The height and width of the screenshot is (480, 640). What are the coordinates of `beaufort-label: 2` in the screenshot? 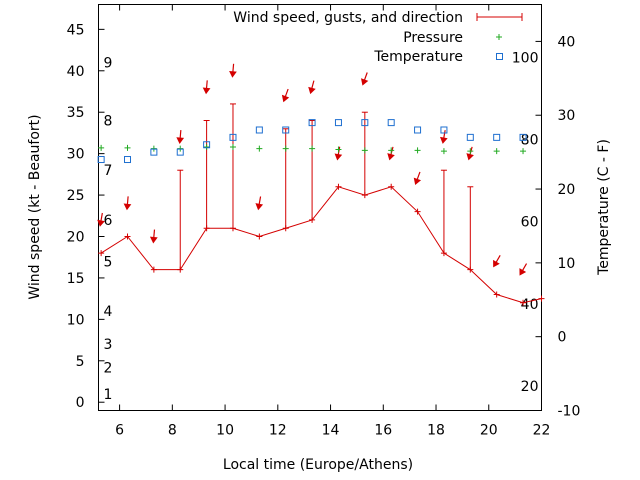 It's located at (108, 368).